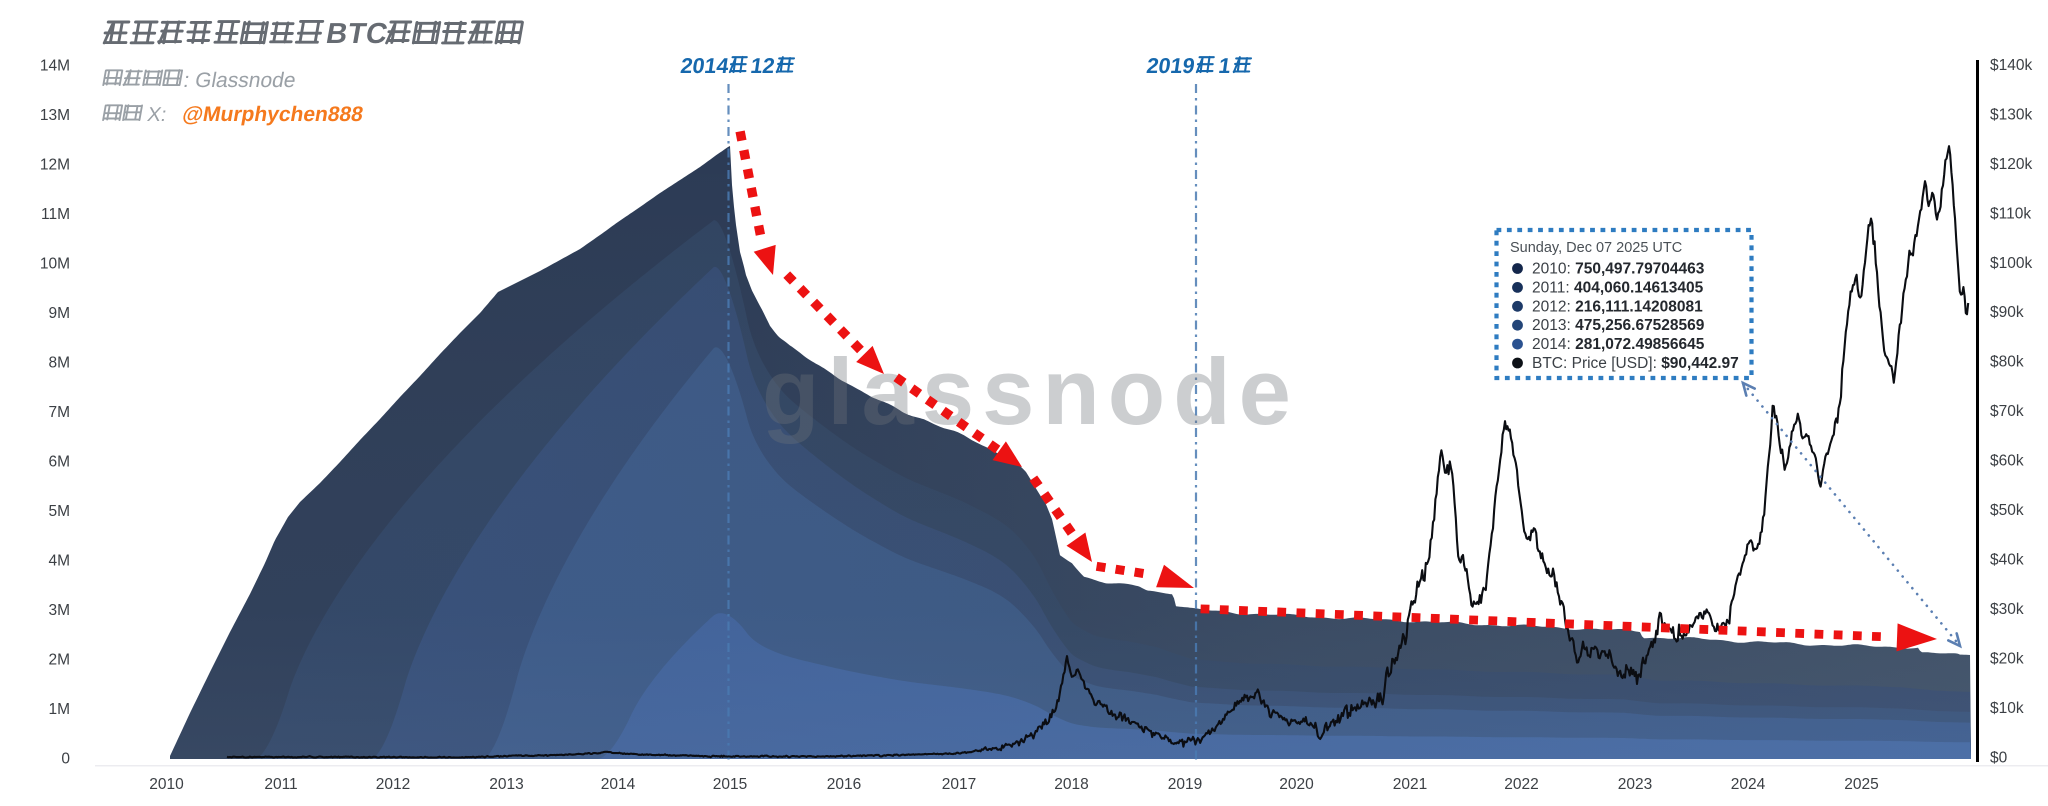  Describe the element at coordinates (506, 784) in the screenshot. I see `svg-text: 2013` at that location.